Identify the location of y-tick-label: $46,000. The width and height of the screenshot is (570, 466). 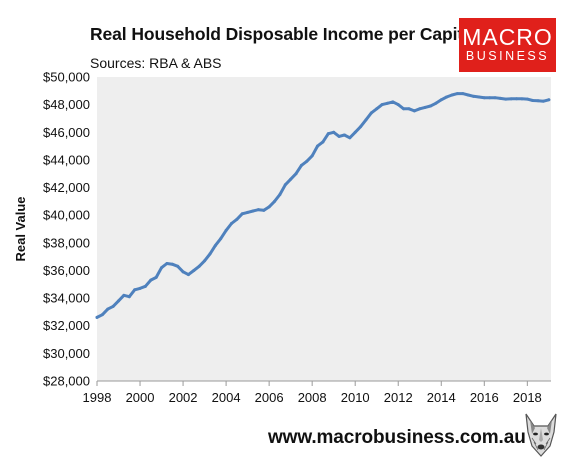
(66, 132).